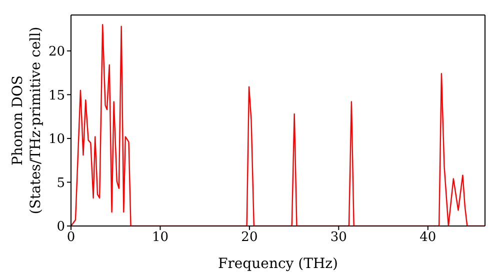 The image size is (500, 280). I want to click on x-tick-label: 10, so click(160, 238).